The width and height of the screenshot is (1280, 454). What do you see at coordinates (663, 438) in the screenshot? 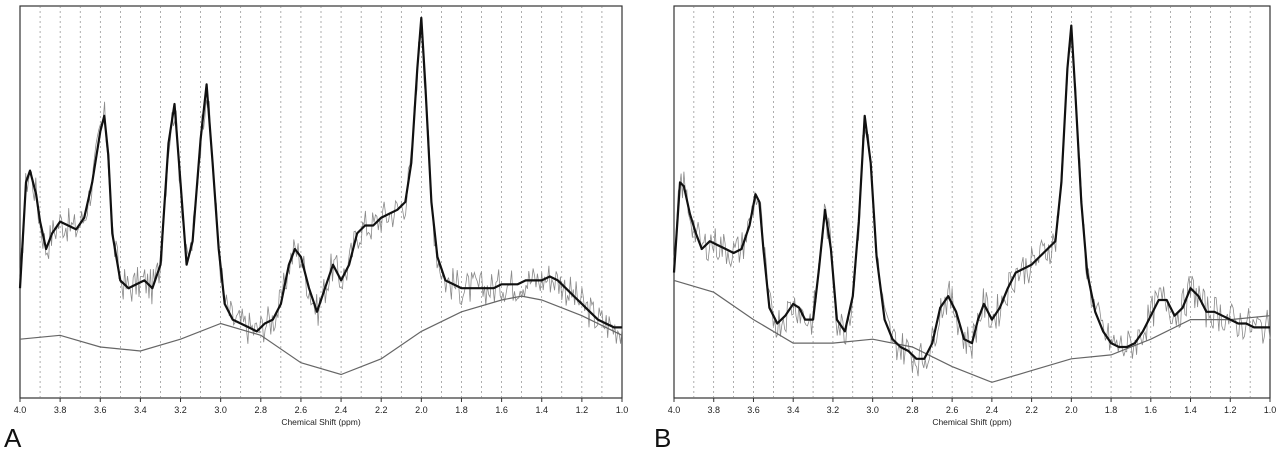
I see `panel-label-b: B` at bounding box center [663, 438].